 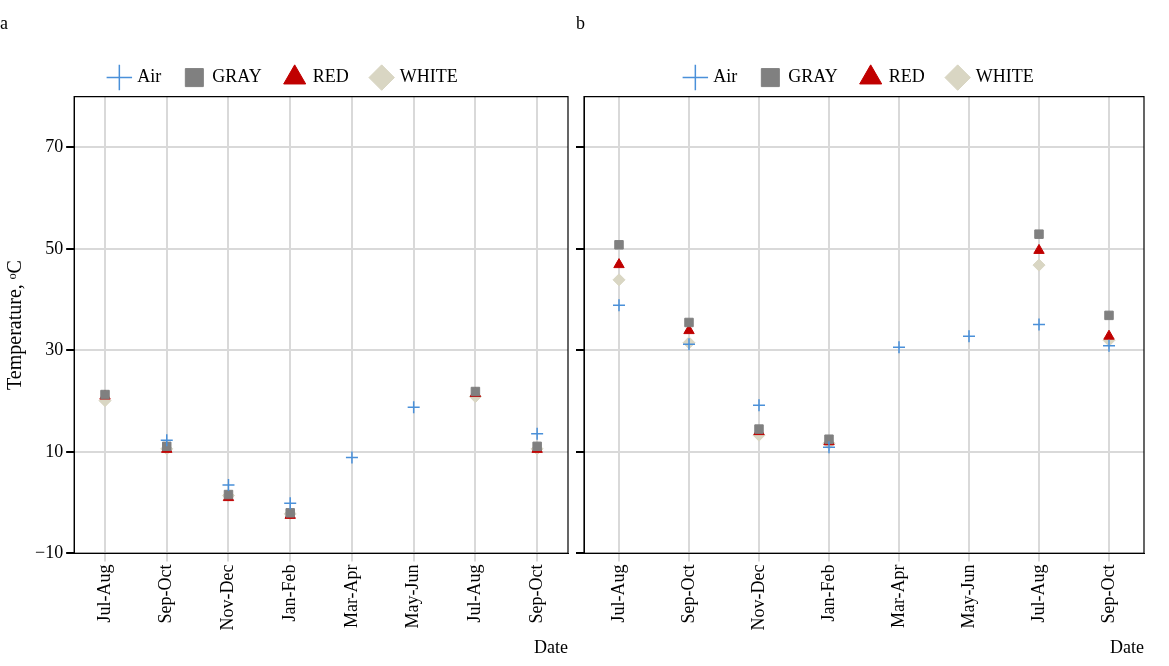 What do you see at coordinates (580, 22) in the screenshot?
I see `chart-title: b` at bounding box center [580, 22].